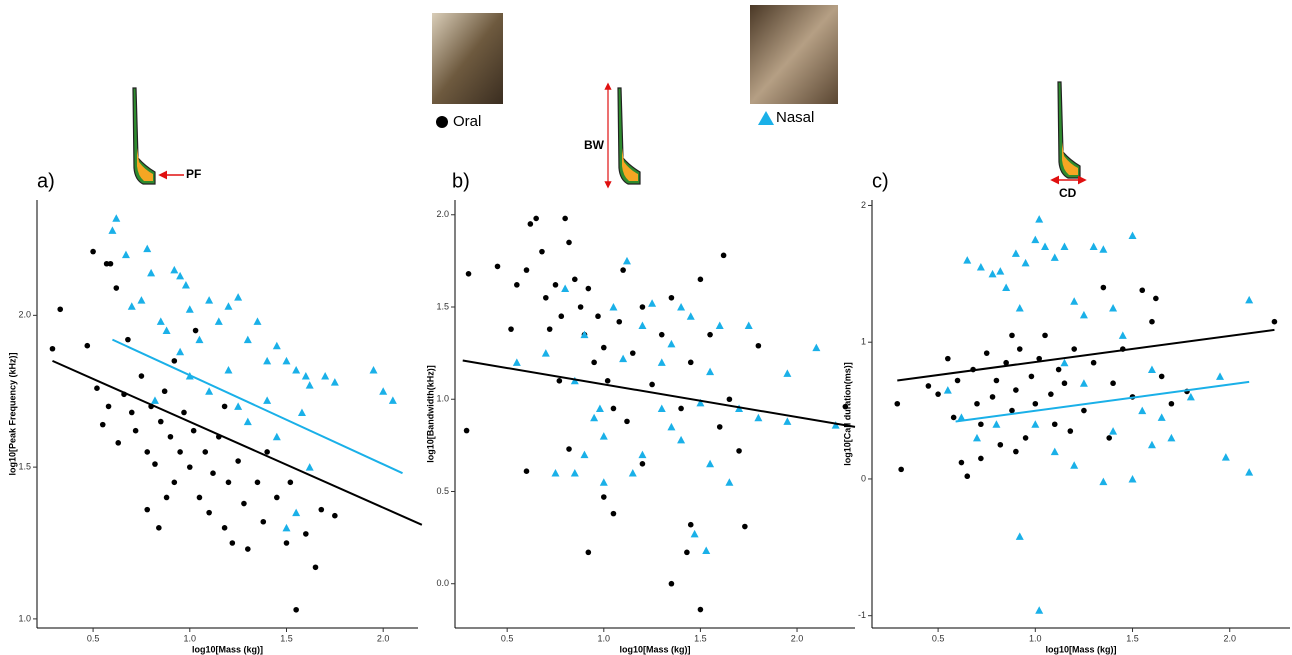  Describe the element at coordinates (797, 638) in the screenshot. I see `x-tick-label: 2.0` at that location.